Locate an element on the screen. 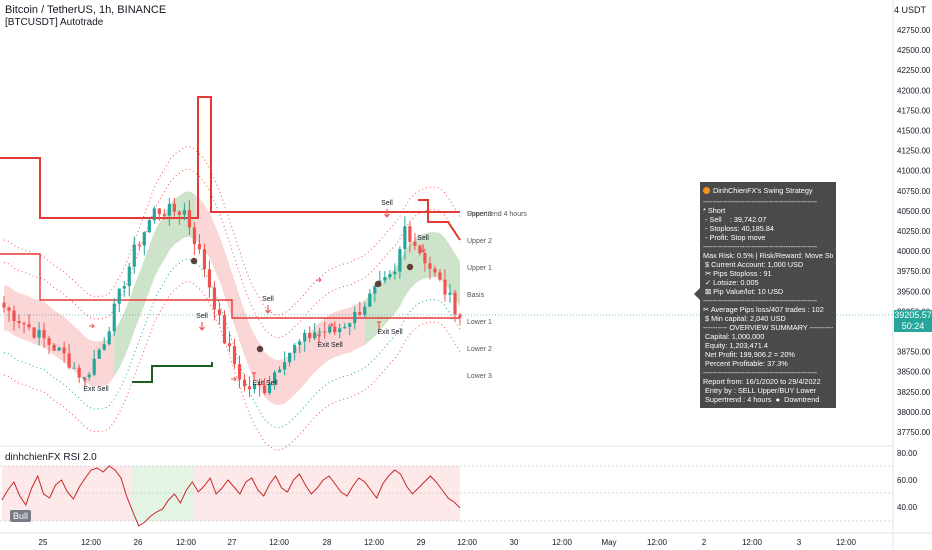 This screenshot has width=932, height=550. stats-line: * Short is located at coordinates (714, 210).